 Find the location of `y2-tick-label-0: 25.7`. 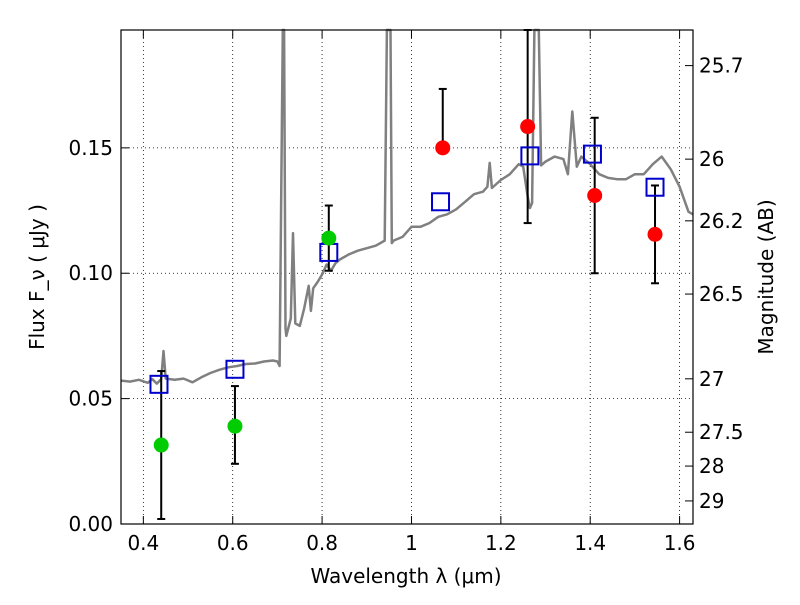

y2-tick-label-0: 25.7 is located at coordinates (721, 66).